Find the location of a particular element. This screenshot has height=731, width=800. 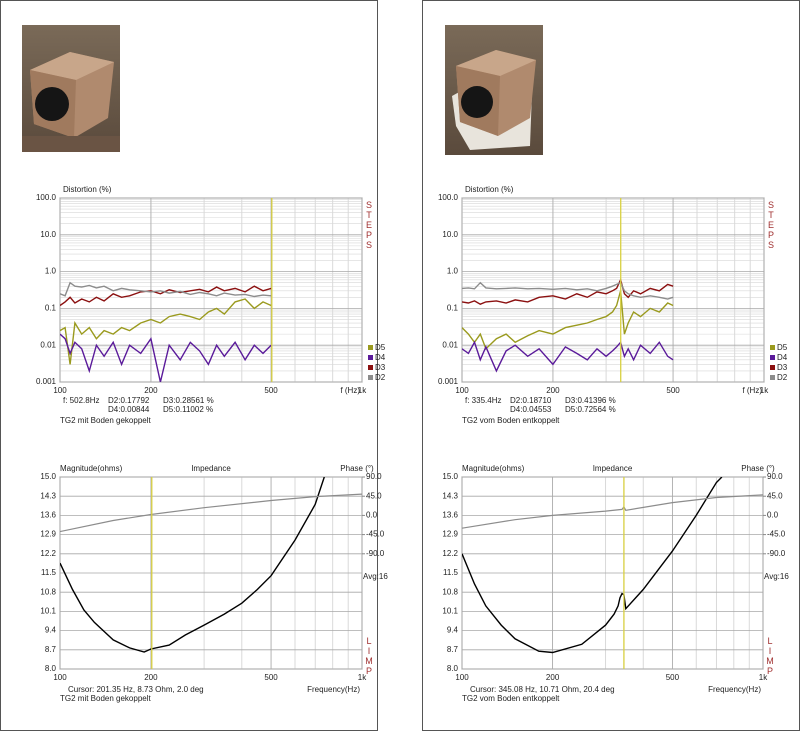

y-tick-label: 0.001 is located at coordinates (448, 381).